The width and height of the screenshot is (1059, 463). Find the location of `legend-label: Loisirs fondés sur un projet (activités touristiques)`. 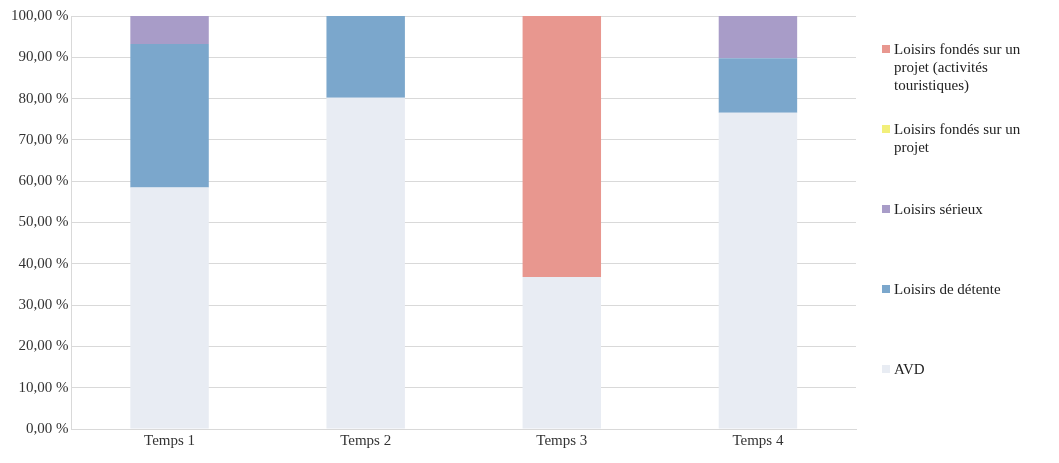

legend-label: Loisirs fondés sur un projet (activités touristiques) is located at coordinates (957, 67).